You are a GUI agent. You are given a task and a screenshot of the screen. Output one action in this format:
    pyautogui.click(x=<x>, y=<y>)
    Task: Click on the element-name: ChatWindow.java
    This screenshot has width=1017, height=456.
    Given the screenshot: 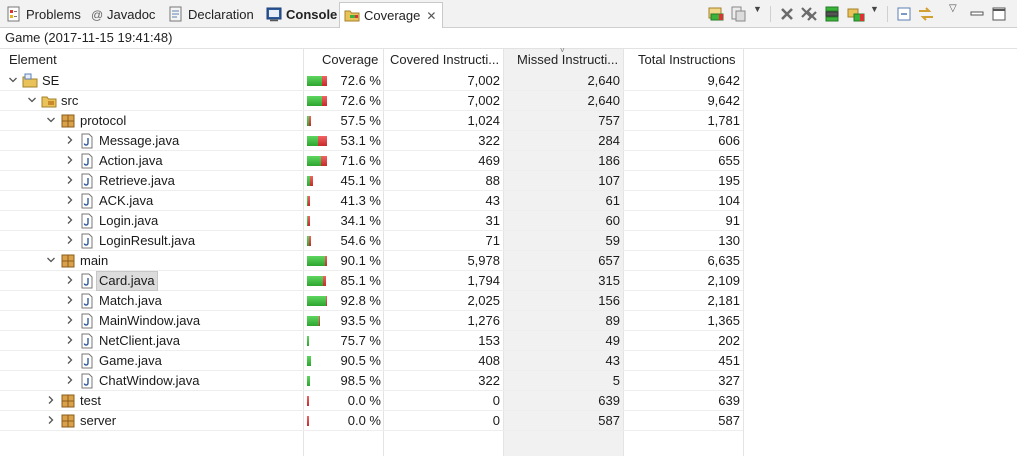 What is the action you would take?
    pyautogui.click(x=149, y=380)
    